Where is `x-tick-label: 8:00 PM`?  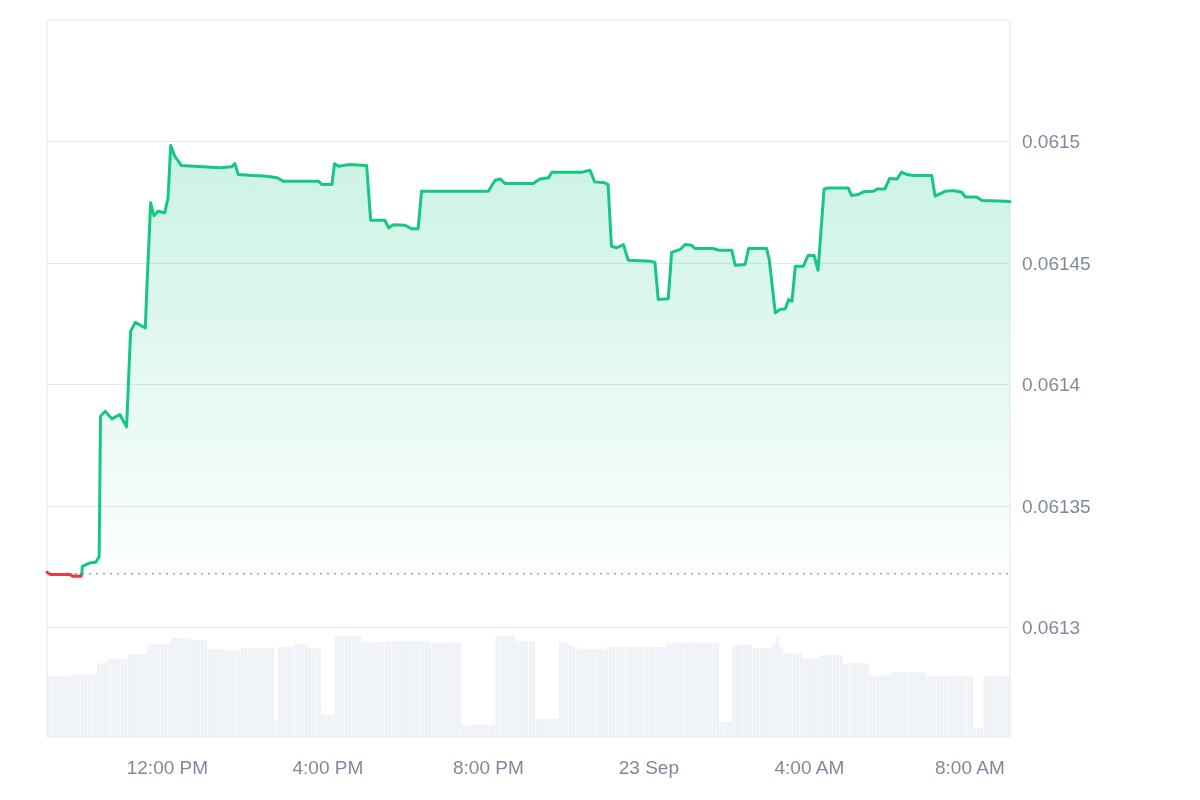
x-tick-label: 8:00 PM is located at coordinates (488, 767).